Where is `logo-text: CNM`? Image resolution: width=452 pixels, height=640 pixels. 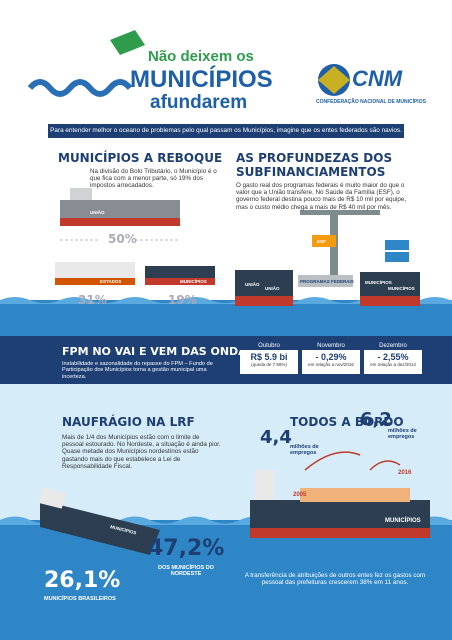 logo-text: CNM is located at coordinates (377, 78).